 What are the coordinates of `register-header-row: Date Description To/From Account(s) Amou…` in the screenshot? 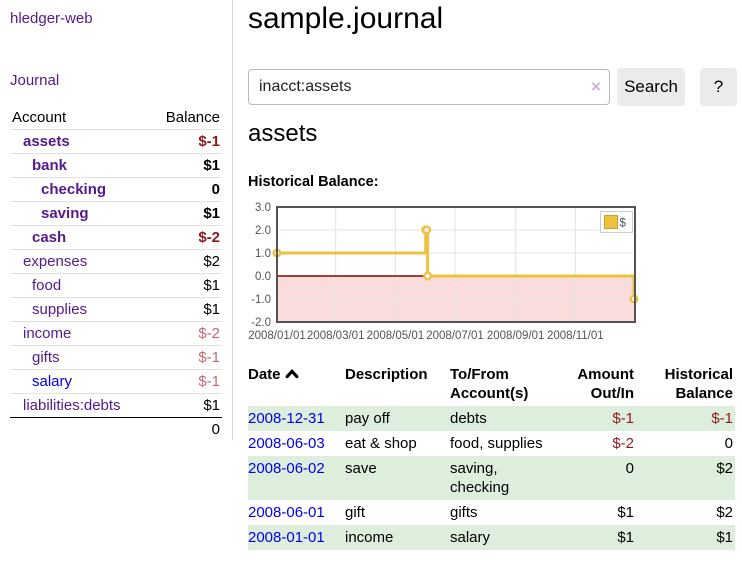 It's located at (491, 384).